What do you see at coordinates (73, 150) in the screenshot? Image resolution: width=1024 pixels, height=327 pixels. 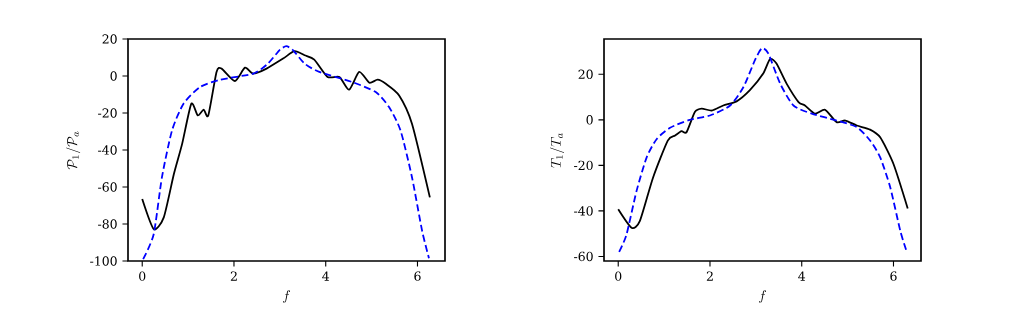 I see `y-axis-title: $\mathcal{P}_1/\mathcal{P}_a$` at bounding box center [73, 150].